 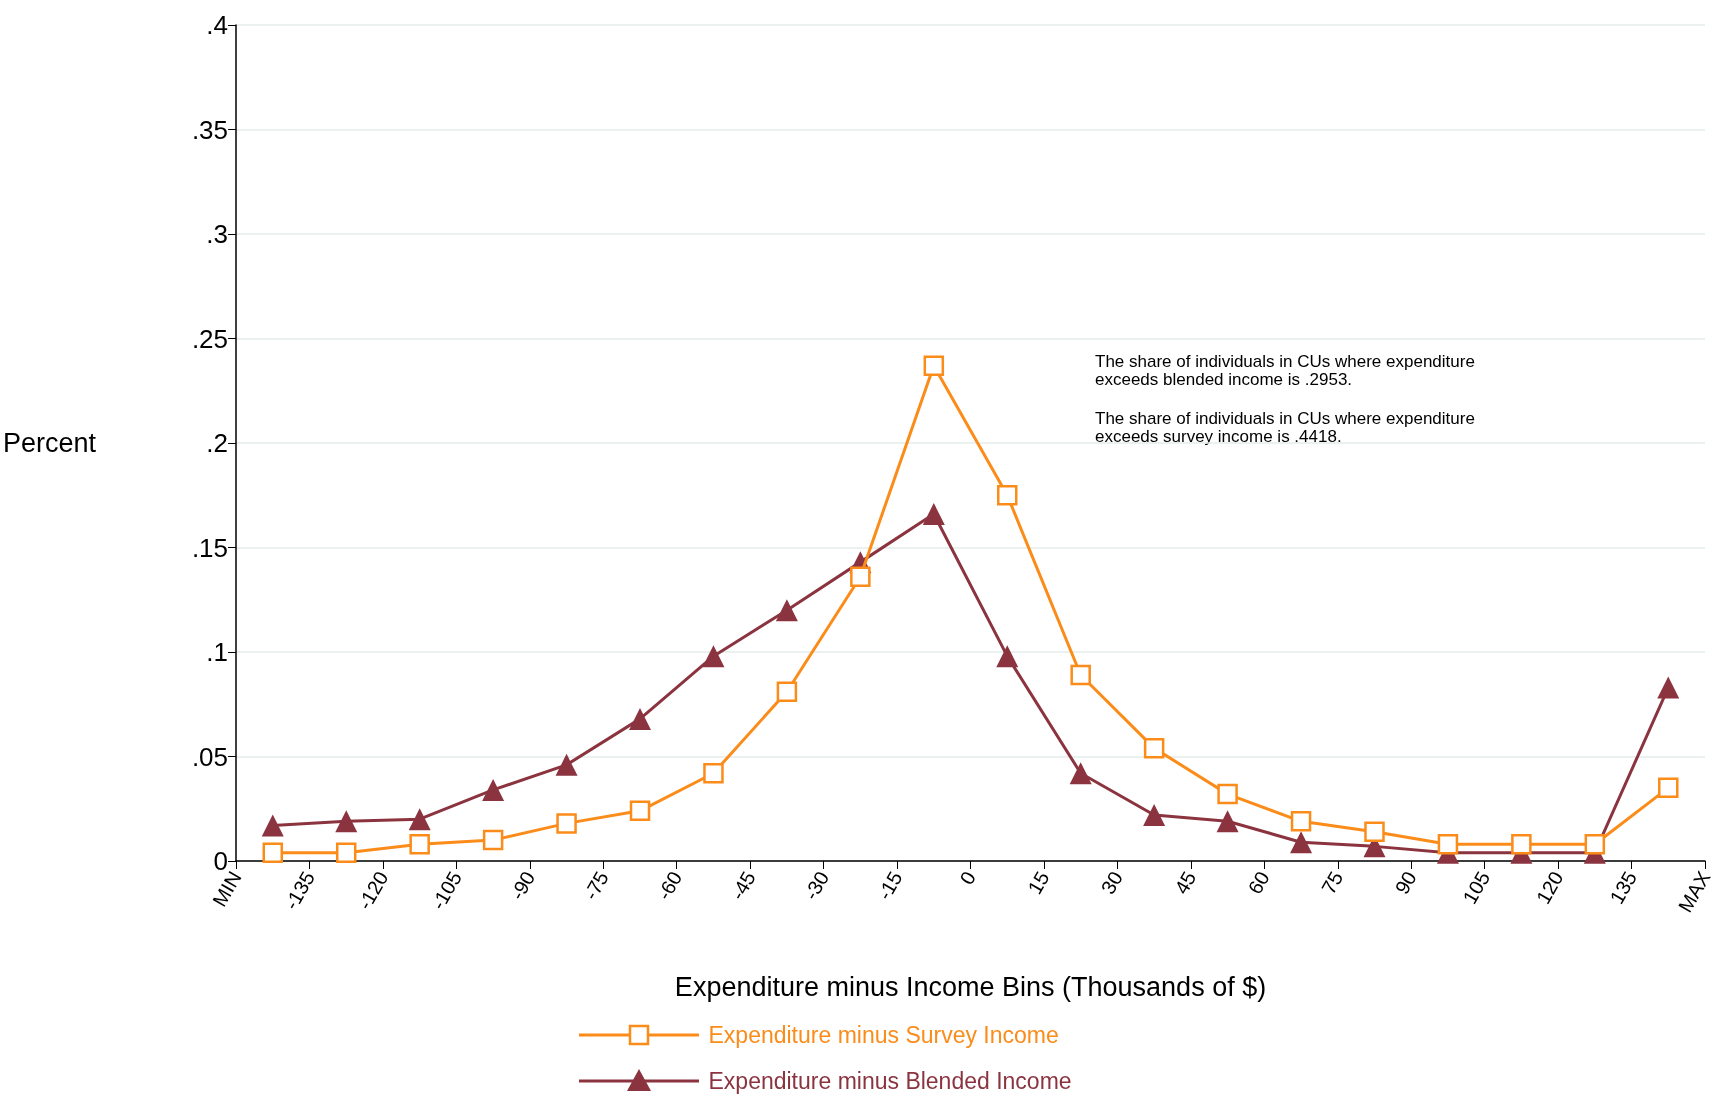 What do you see at coordinates (217, 443) in the screenshot?
I see `y-tick-label: .2` at bounding box center [217, 443].